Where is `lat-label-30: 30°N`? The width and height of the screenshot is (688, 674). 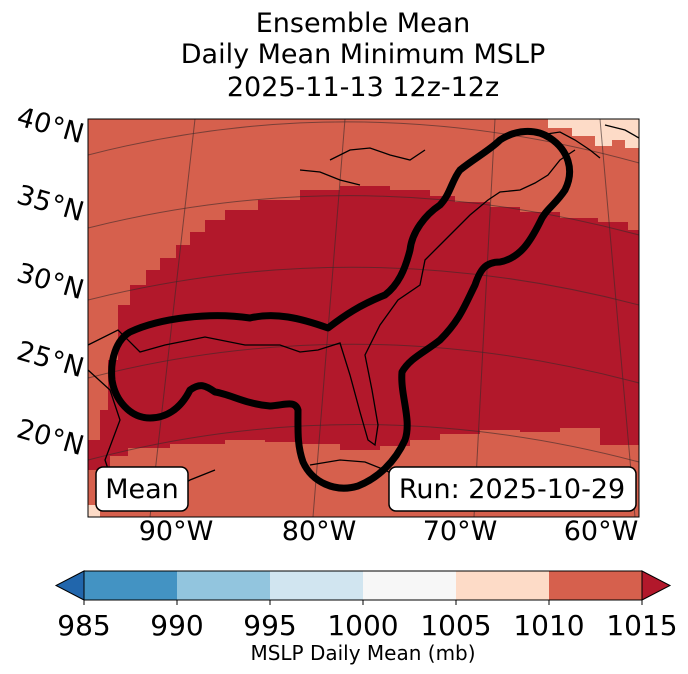
lat-label-30: 30°N is located at coordinates (50, 282).